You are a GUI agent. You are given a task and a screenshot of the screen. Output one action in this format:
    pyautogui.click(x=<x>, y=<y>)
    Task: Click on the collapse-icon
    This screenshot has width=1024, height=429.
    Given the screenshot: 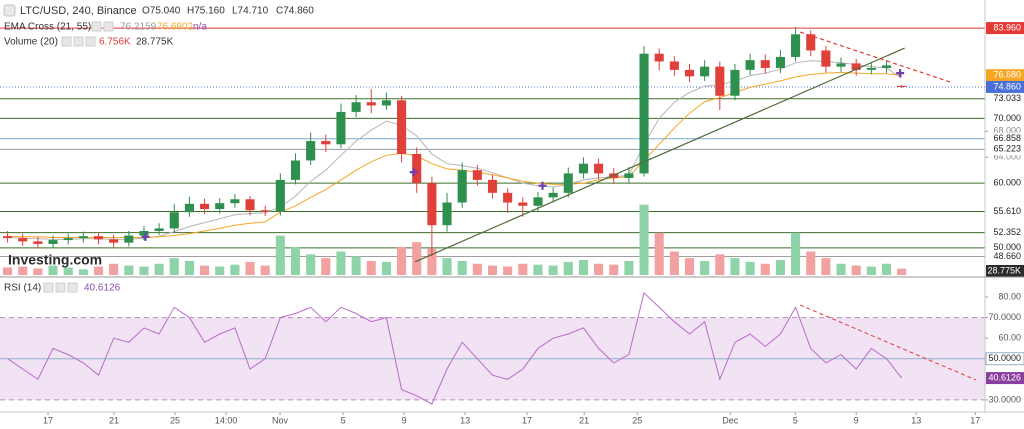 What is the action you would take?
    pyautogui.click(x=9, y=10)
    